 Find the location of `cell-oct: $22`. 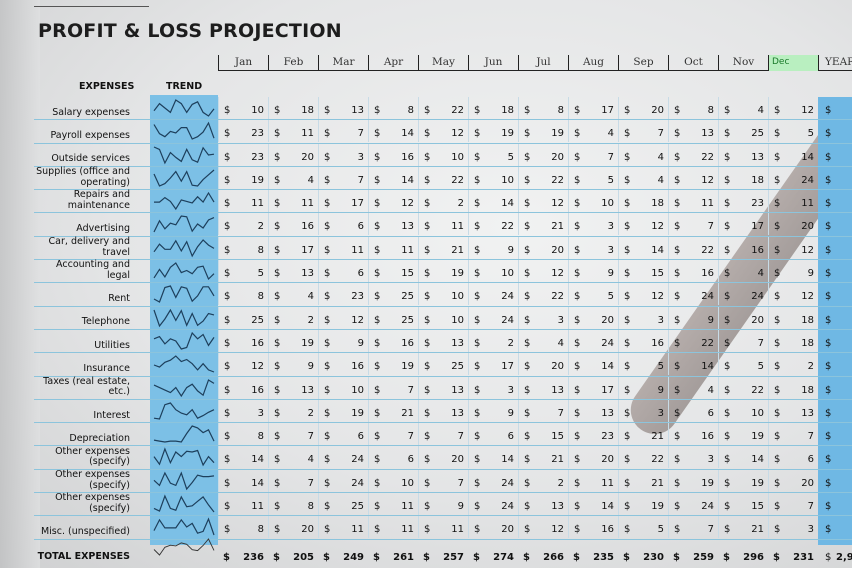

cell-oct: $22 is located at coordinates (693, 247).